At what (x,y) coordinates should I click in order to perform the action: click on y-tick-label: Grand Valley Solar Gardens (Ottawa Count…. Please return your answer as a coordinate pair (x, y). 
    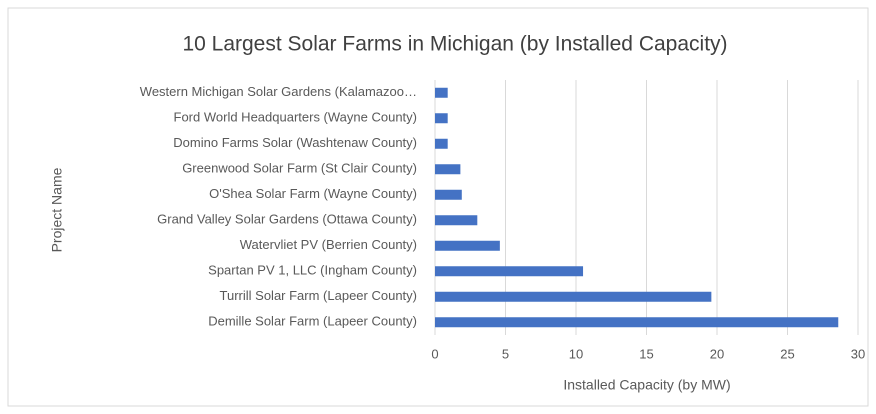
    Looking at the image, I should click on (287, 219).